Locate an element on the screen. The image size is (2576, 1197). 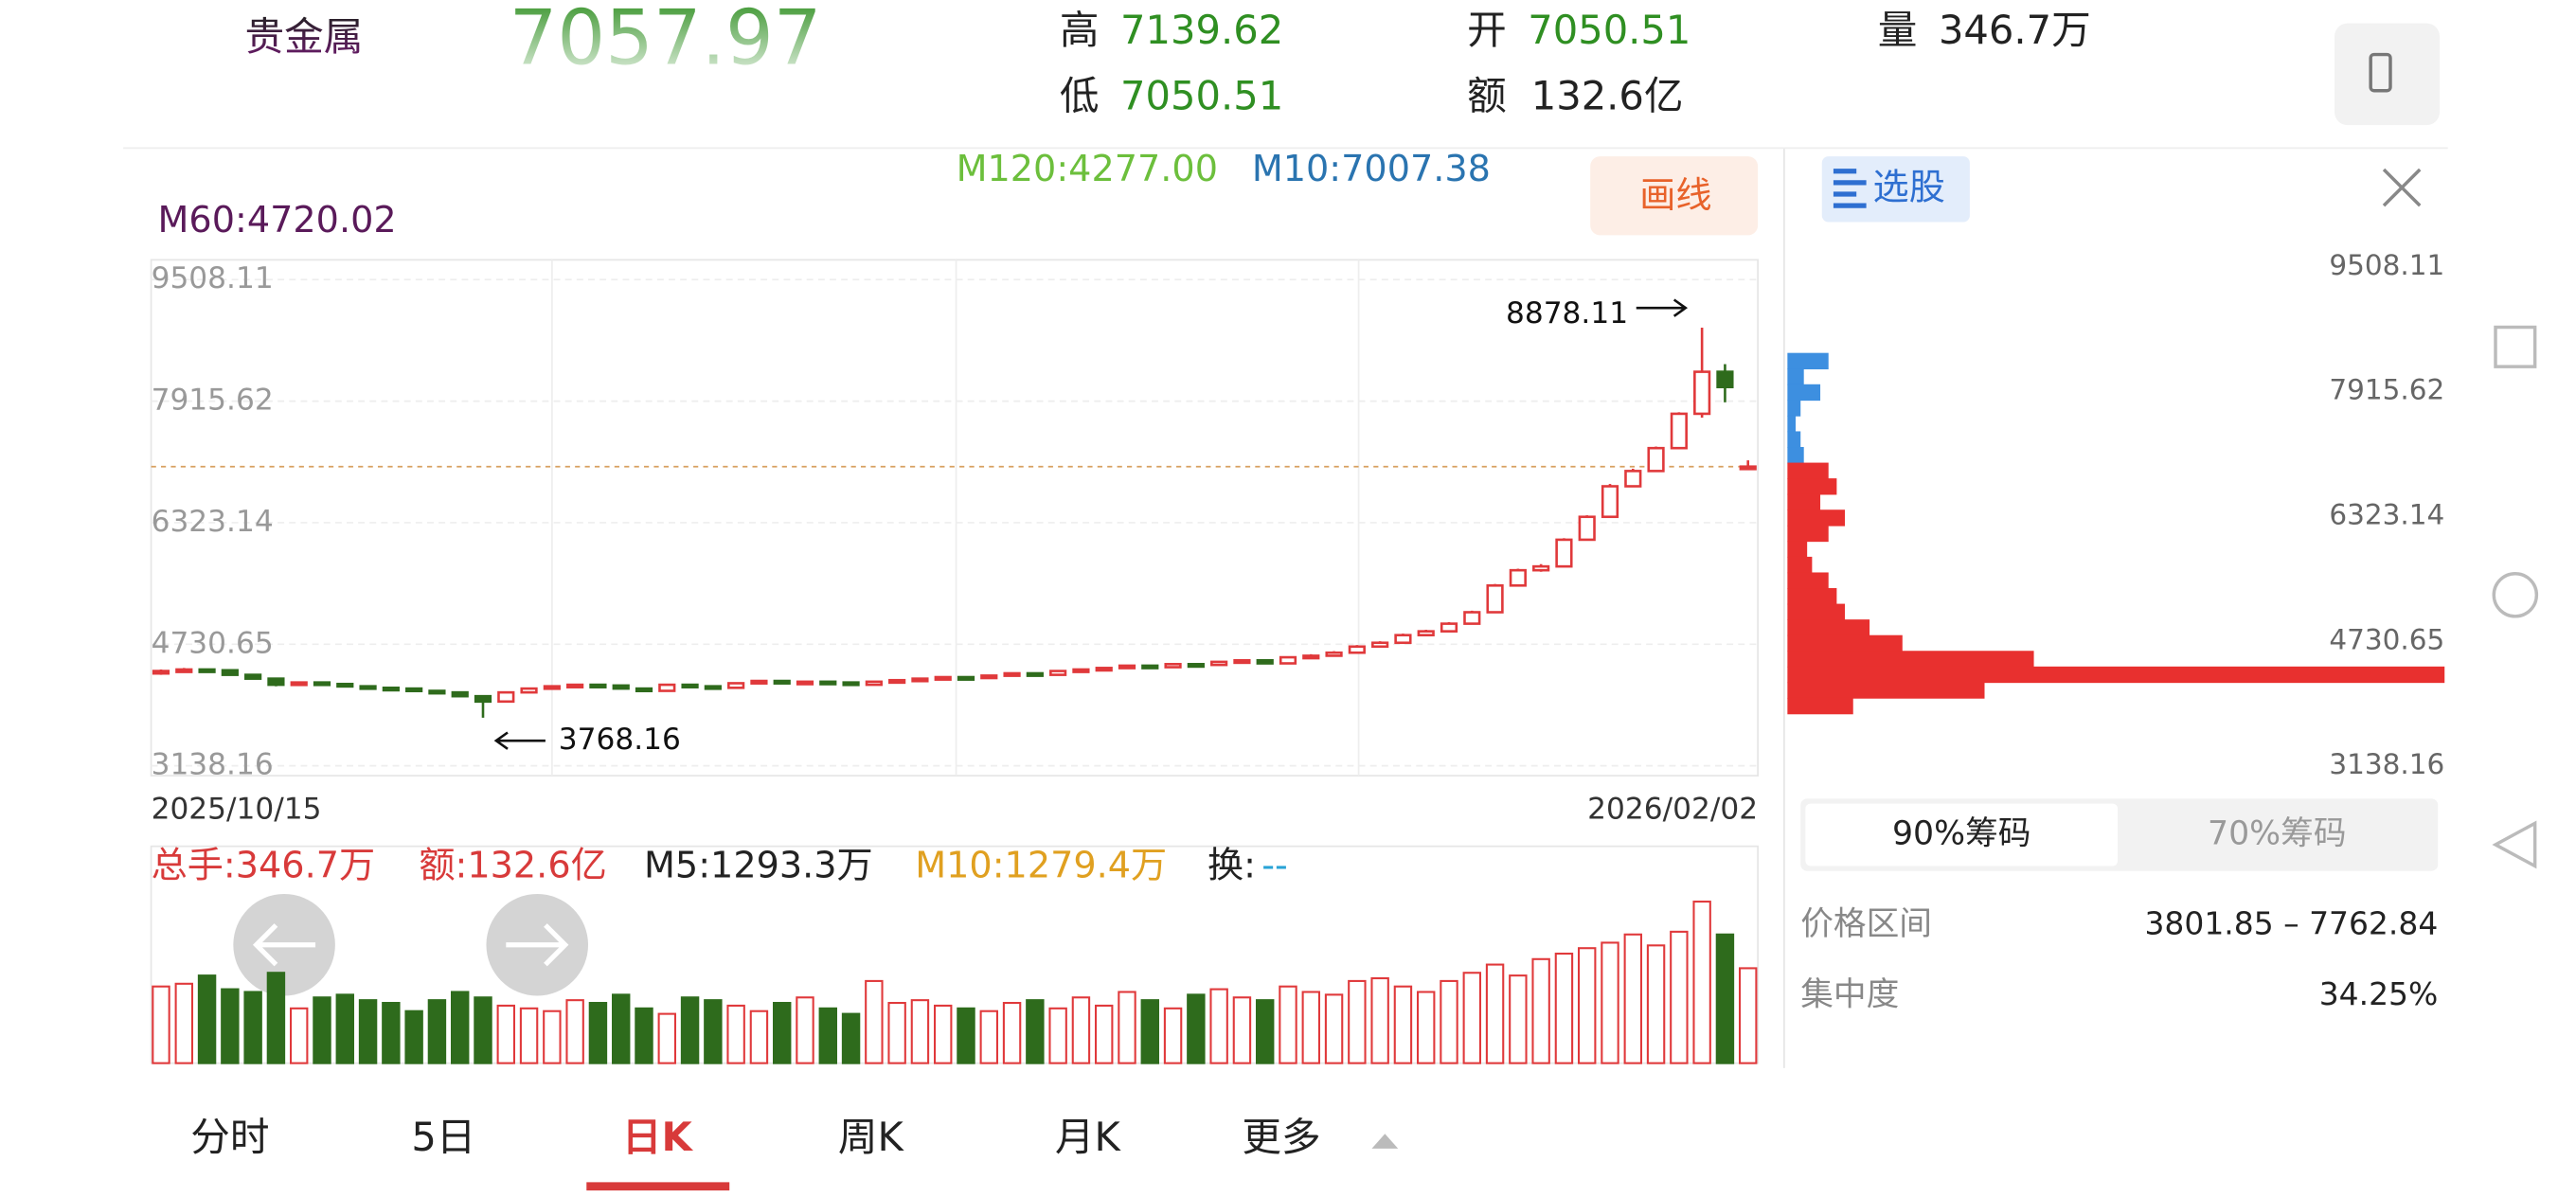
device-button is located at coordinates (2387, 74).